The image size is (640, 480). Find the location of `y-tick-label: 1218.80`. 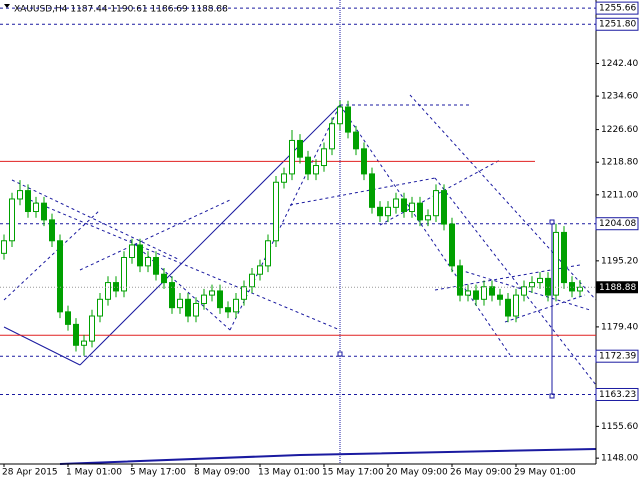

y-tick-label: 1218.80 is located at coordinates (619, 163).